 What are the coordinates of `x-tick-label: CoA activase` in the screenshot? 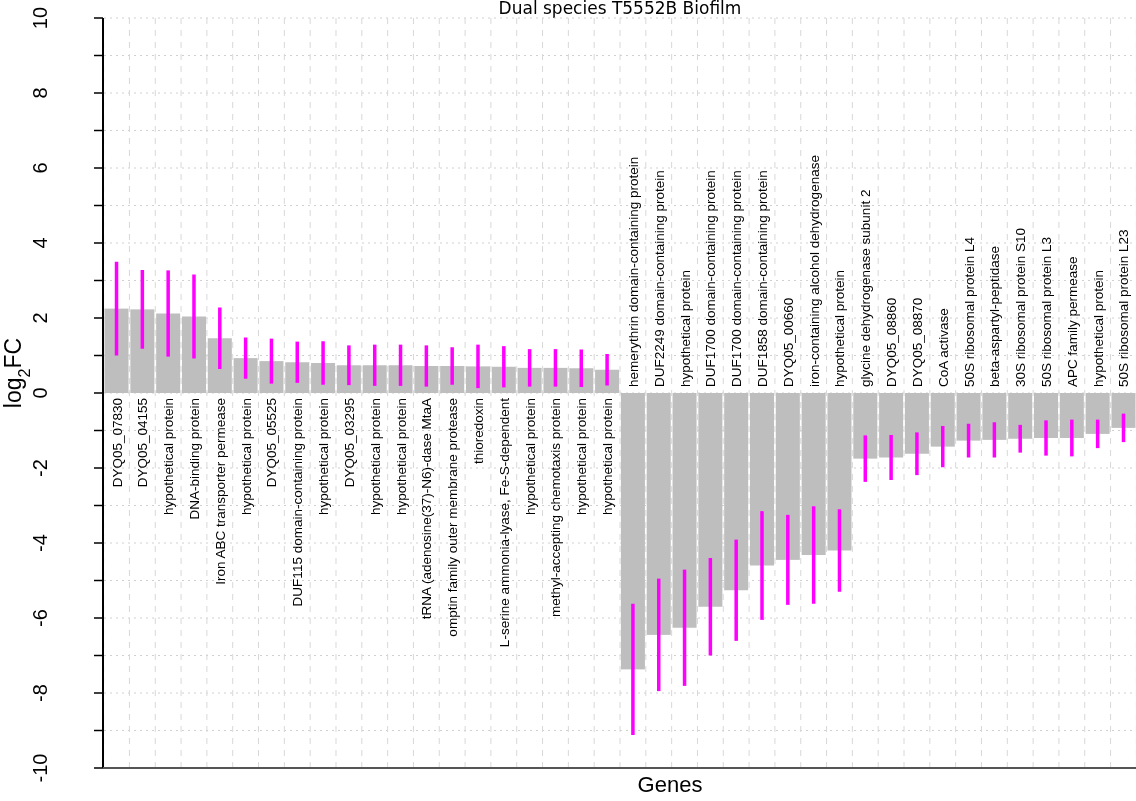 It's located at (943, 347).